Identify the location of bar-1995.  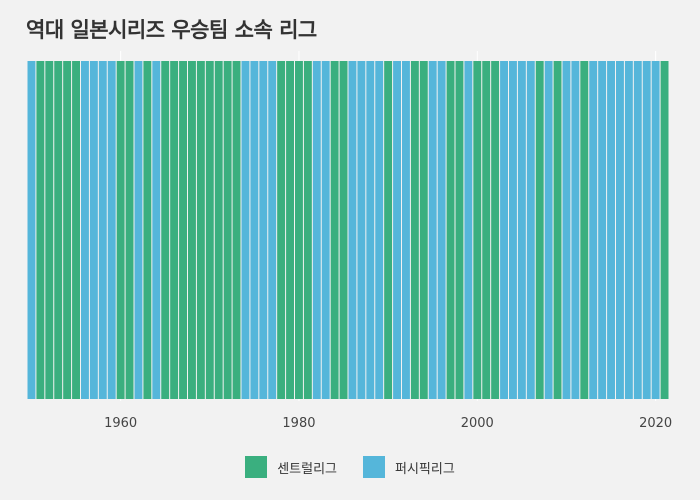
(432, 230).